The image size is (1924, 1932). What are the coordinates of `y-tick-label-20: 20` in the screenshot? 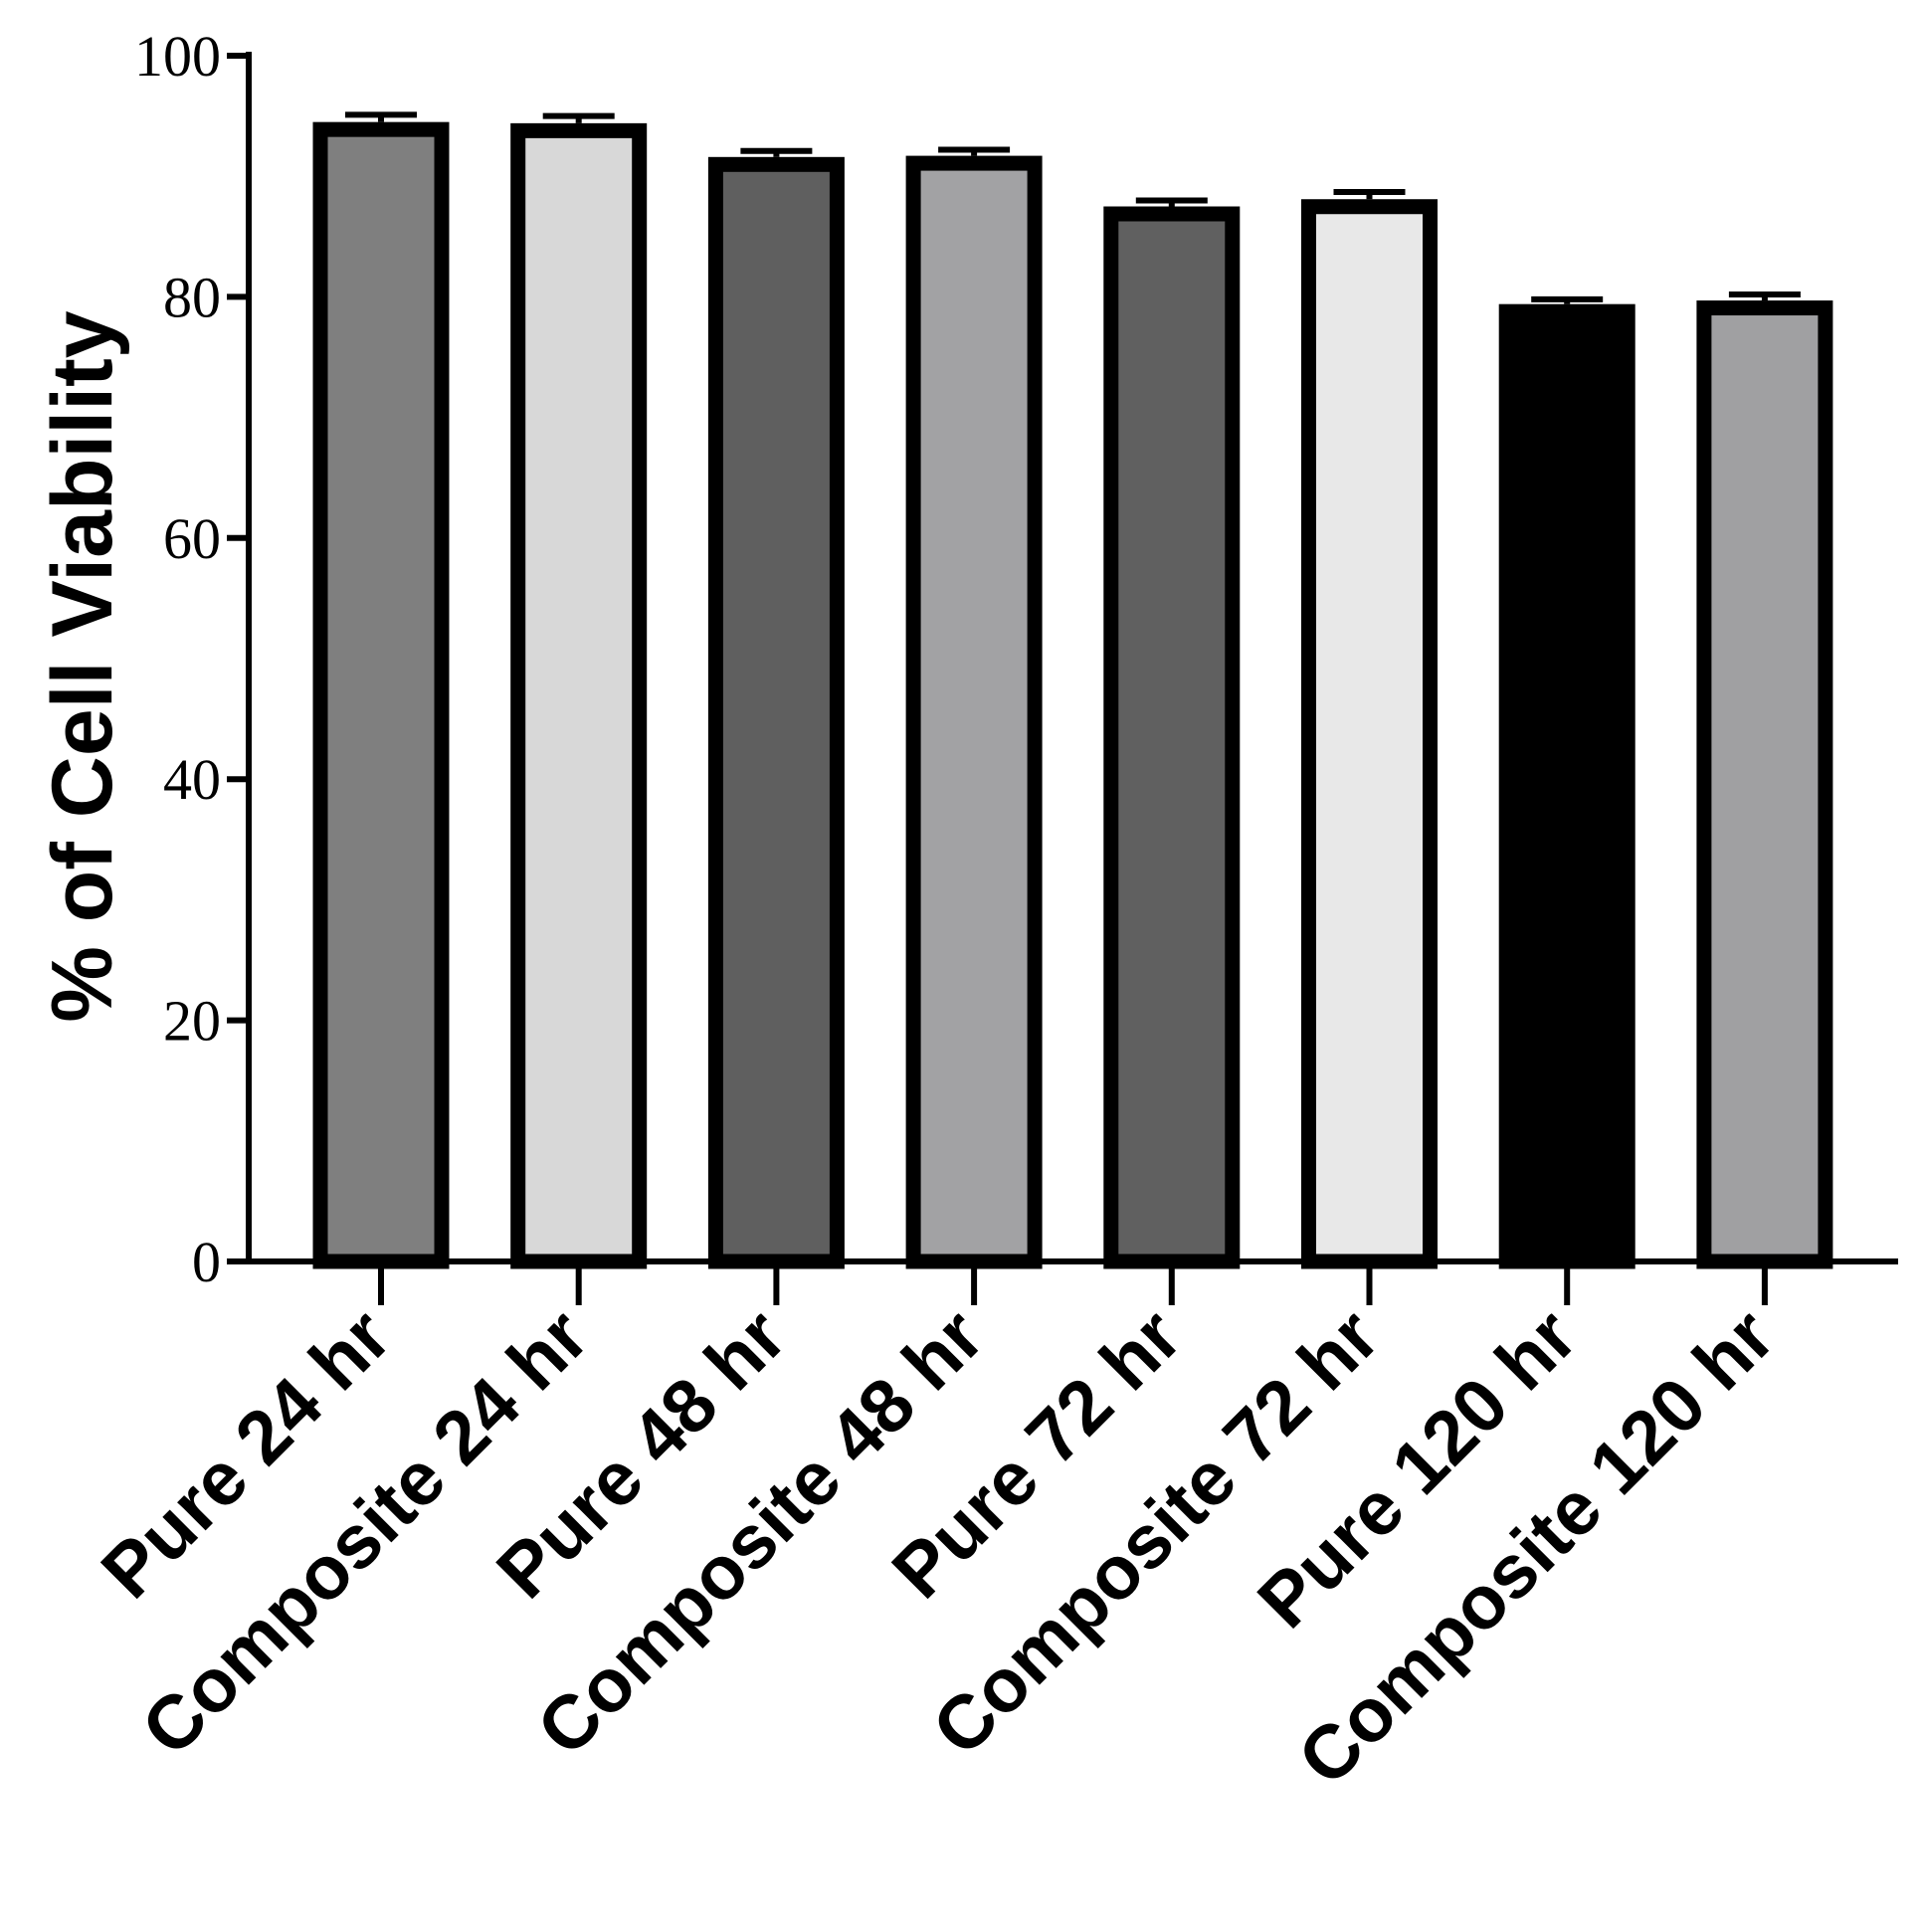 It's located at (192, 1021).